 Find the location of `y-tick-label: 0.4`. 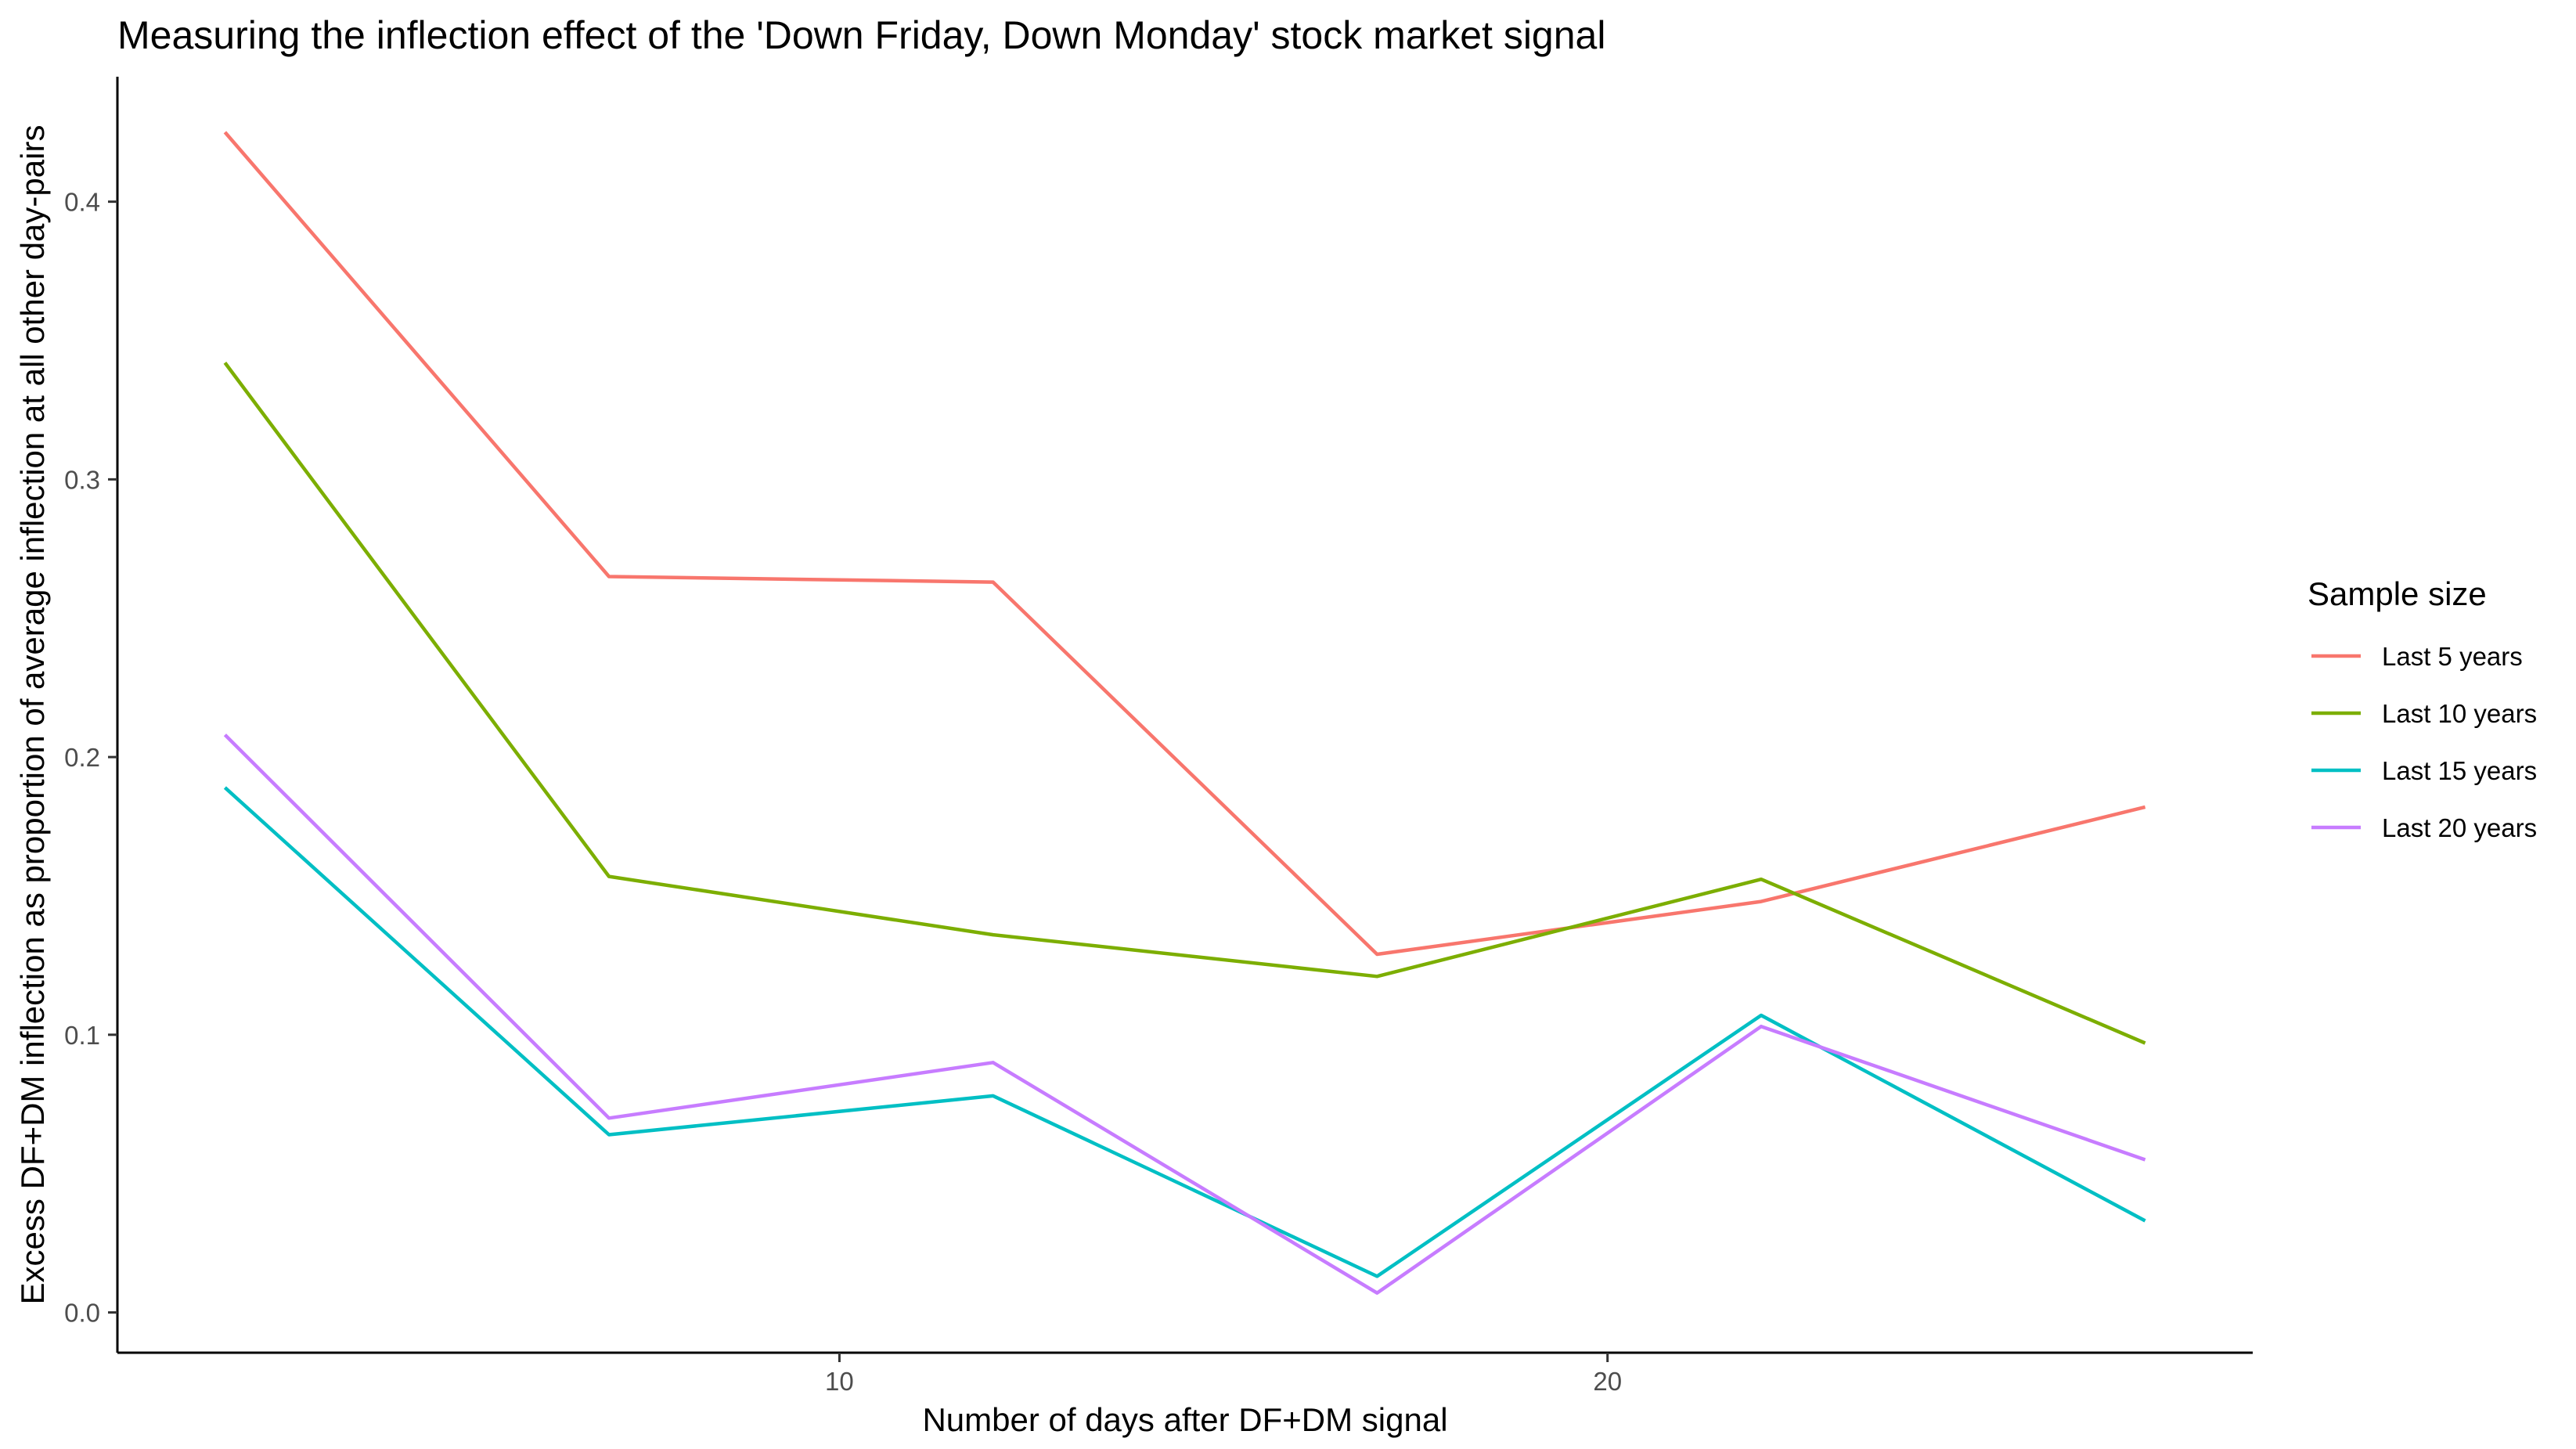

y-tick-label: 0.4 is located at coordinates (82, 202).